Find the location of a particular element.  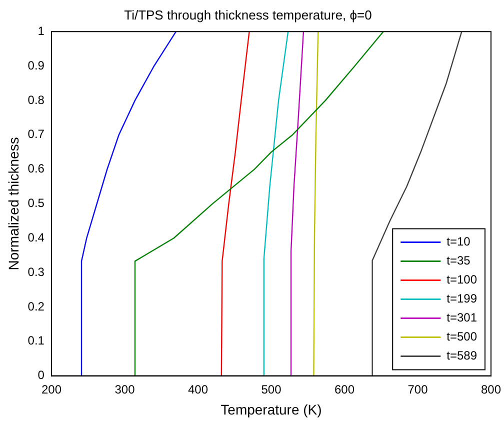

x-tick-label: 400 is located at coordinates (198, 389).